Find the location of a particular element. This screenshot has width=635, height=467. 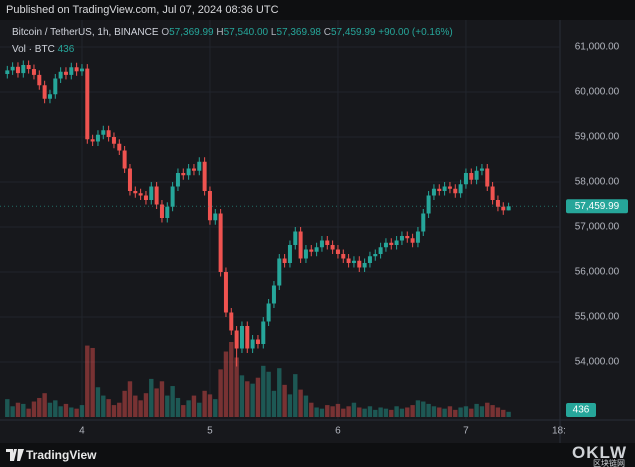

logo is located at coordinates (15, 455).